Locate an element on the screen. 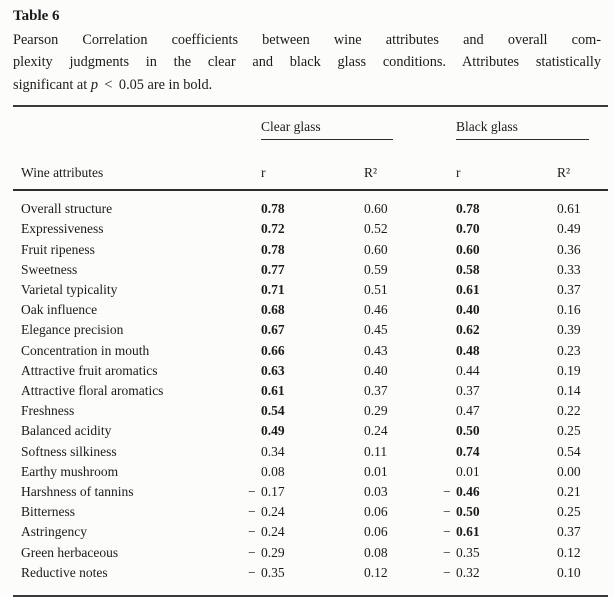 This screenshot has width=614, height=597. caption-line-3-pre: significant at is located at coordinates (52, 84).